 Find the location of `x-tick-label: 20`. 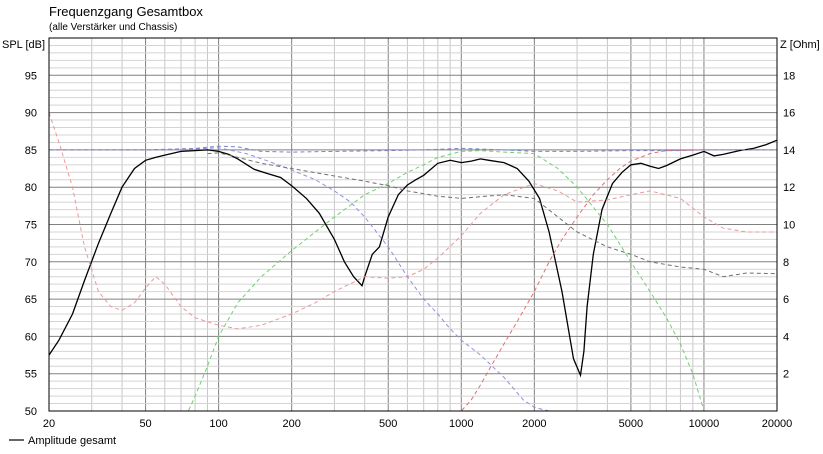

x-tick-label: 20 is located at coordinates (49, 424).